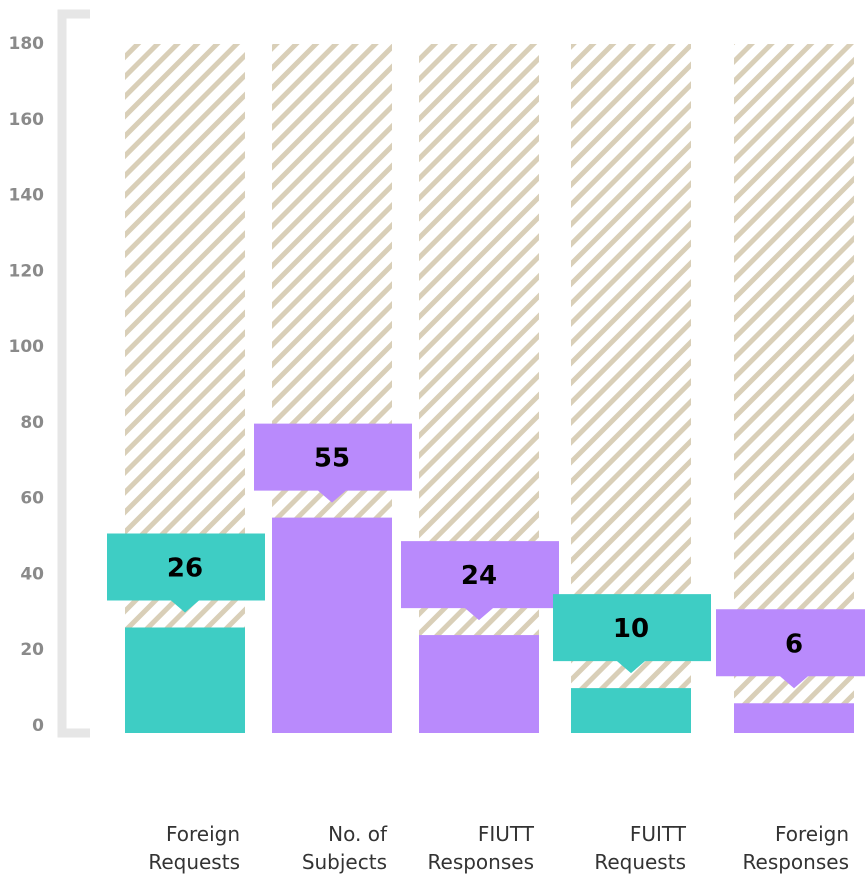 This screenshot has width=865, height=879. Describe the element at coordinates (640, 848) in the screenshot. I see `x-tick-label: FUITT Requests` at that location.